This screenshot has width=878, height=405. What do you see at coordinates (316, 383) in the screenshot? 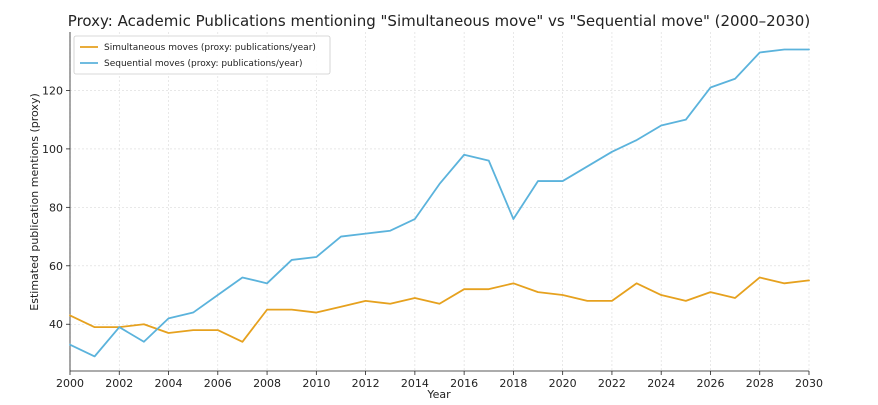
I see `x-tick-label: 2010` at bounding box center [316, 383].